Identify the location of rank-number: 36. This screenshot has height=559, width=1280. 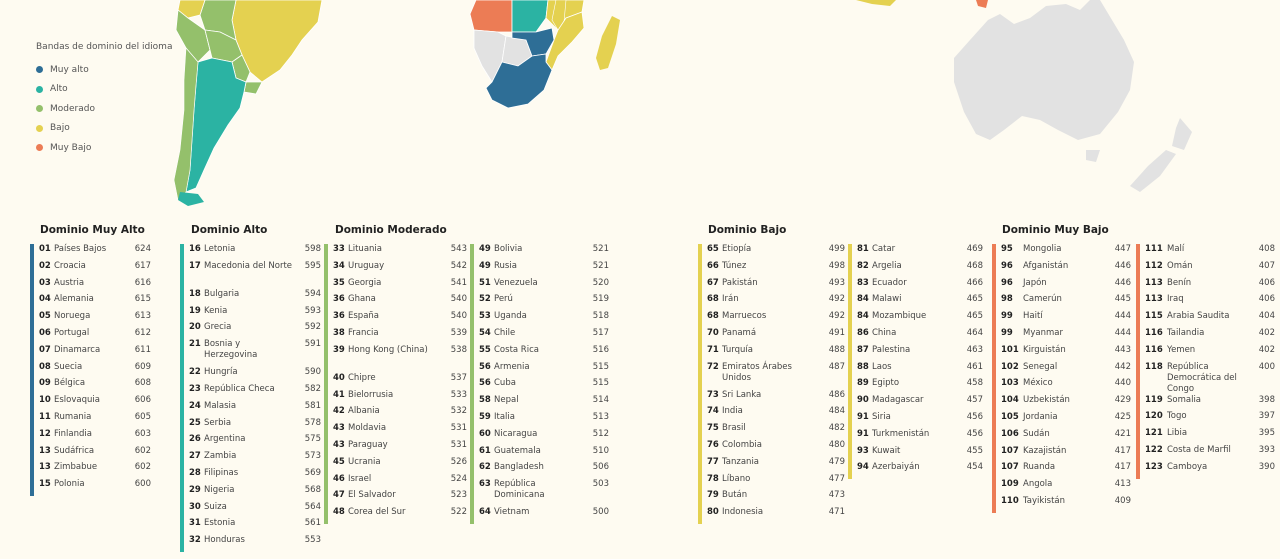
(339, 299).